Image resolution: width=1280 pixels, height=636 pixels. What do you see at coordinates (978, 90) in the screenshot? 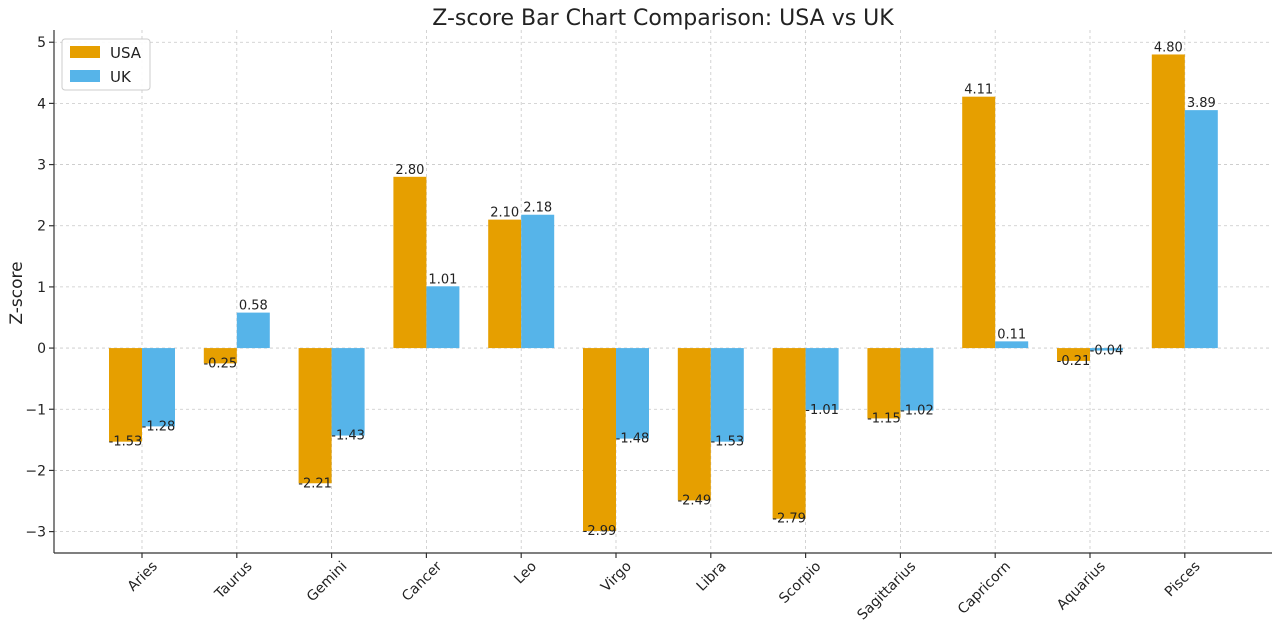
I see `value-label-usa: 4.11` at bounding box center [978, 90].